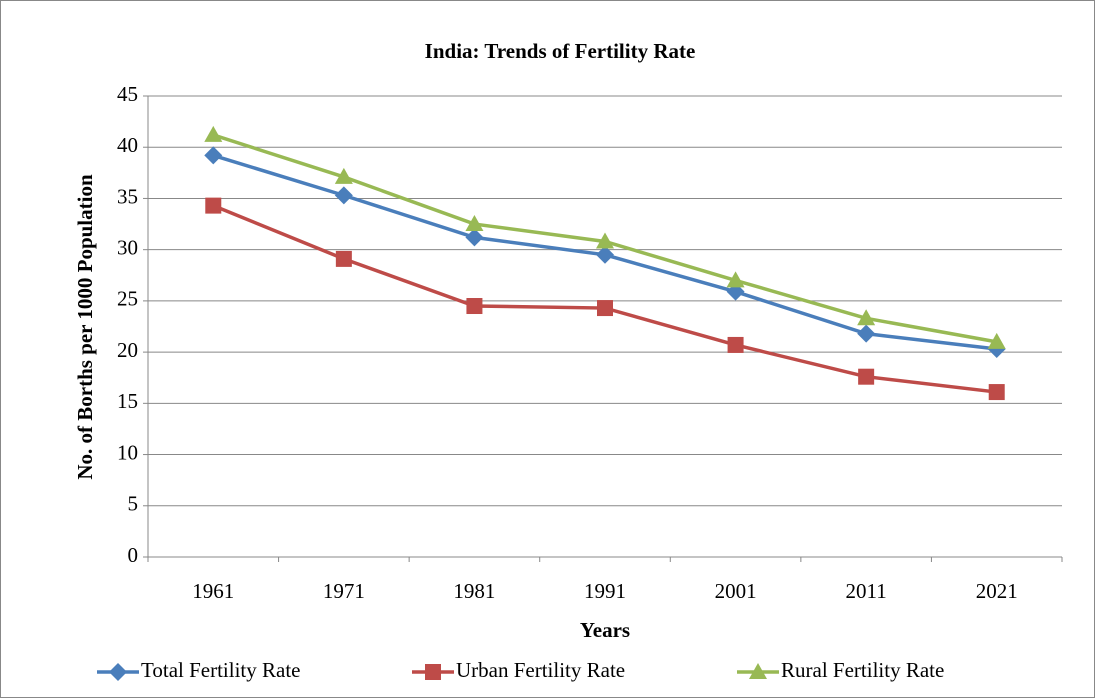 This screenshot has height=698, width=1095. I want to click on legend-label: Rural Fertility Rate, so click(862, 670).